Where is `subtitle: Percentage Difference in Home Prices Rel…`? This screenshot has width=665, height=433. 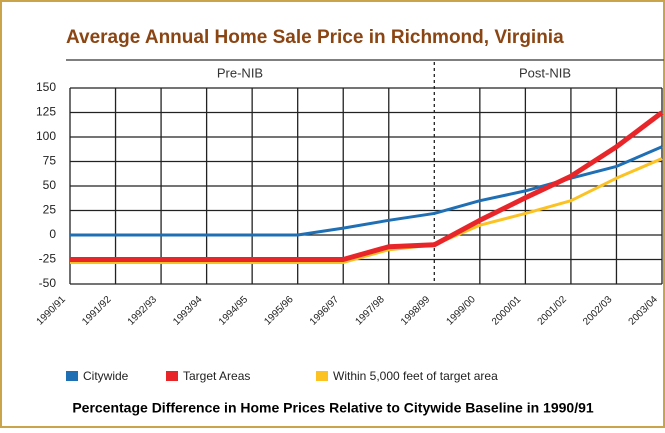 subtitle: Percentage Difference in Home Prices Rel… is located at coordinates (333, 408).